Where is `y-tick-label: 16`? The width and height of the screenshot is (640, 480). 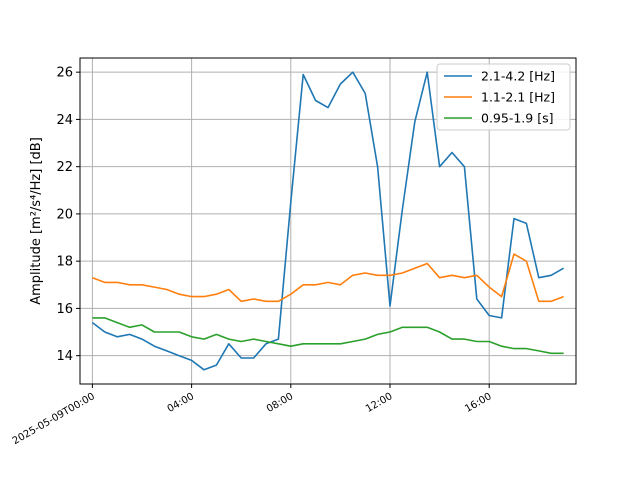
y-tick-label: 16 is located at coordinates (64, 309).